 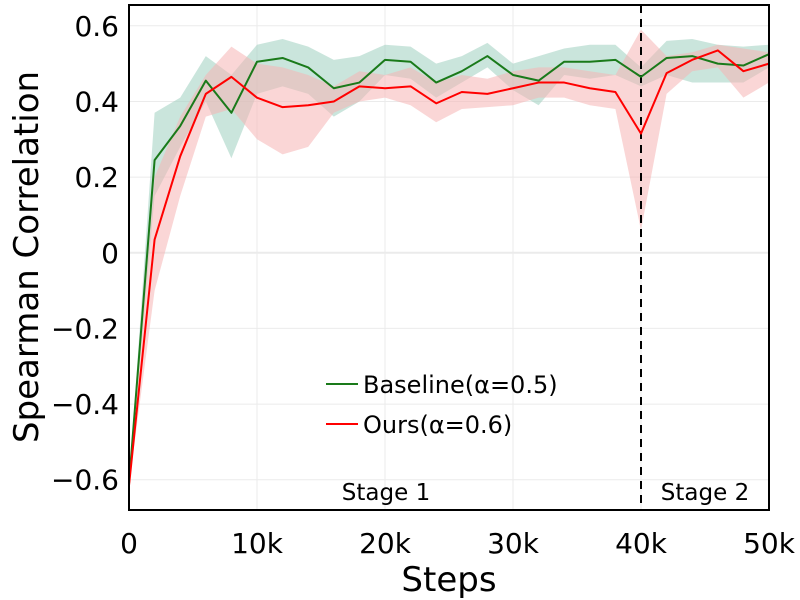 What do you see at coordinates (386, 493) in the screenshot?
I see `stage-1-label: Stage 1` at bounding box center [386, 493].